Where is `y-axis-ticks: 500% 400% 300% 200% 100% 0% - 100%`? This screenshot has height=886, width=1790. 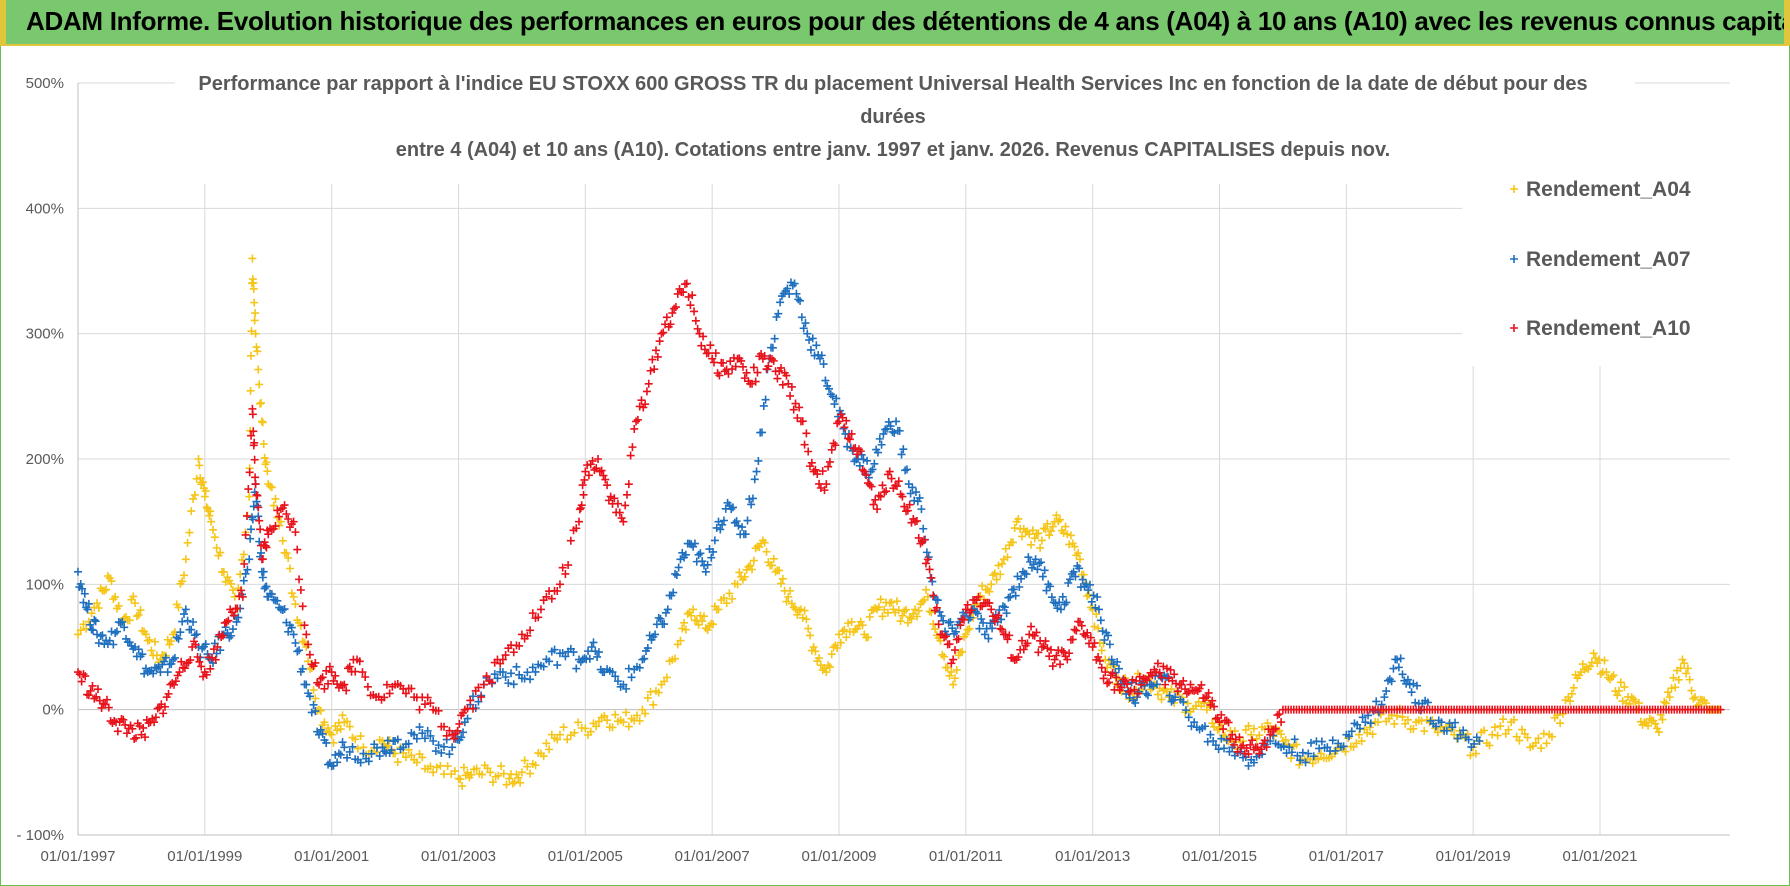 y-axis-ticks: 500% 400% 300% 200% 100% 0% - 100% is located at coordinates (40, 459).